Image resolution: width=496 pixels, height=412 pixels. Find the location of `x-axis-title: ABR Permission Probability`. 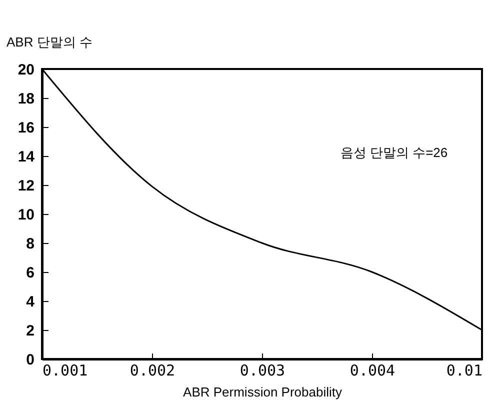

x-axis-title: ABR Permission Probability is located at coordinates (262, 392).